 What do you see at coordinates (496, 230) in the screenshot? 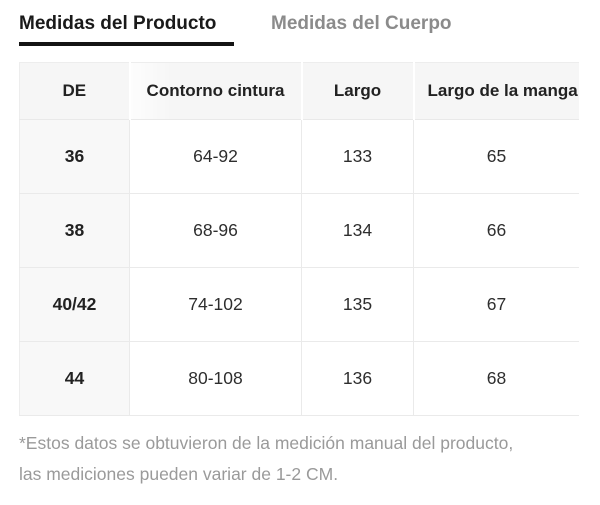
I see `measurement-cell: 66` at bounding box center [496, 230].